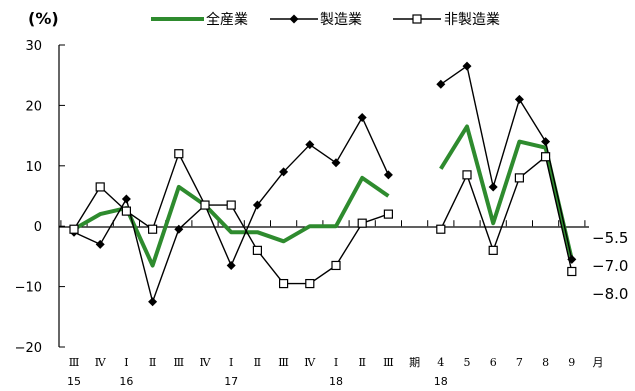 The height and width of the screenshot is (391, 635). What do you see at coordinates (610, 238) in the screenshot?
I see `side-note-all-industries: −5.5` at bounding box center [610, 238].